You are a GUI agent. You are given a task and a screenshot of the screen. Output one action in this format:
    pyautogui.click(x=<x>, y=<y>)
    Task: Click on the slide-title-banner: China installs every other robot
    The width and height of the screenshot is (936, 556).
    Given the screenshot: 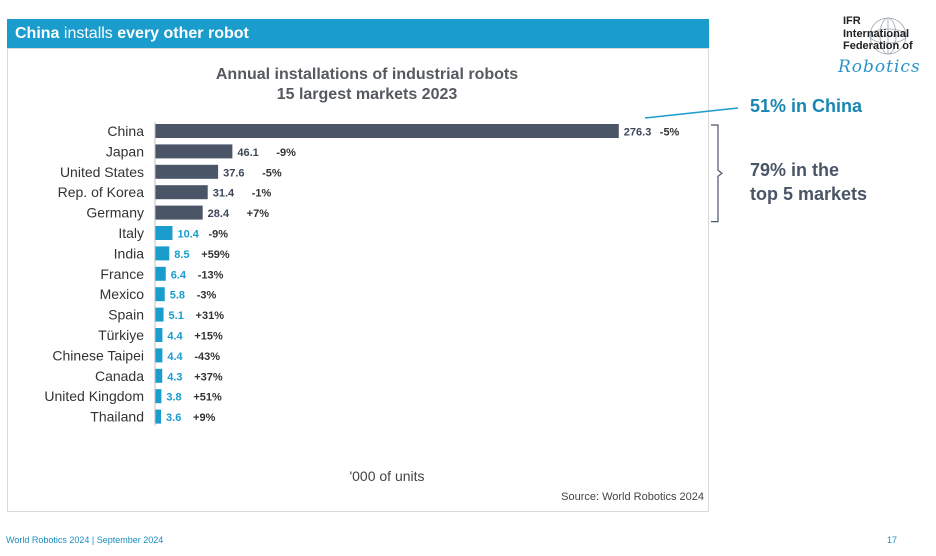 What is the action you would take?
    pyautogui.click(x=358, y=33)
    